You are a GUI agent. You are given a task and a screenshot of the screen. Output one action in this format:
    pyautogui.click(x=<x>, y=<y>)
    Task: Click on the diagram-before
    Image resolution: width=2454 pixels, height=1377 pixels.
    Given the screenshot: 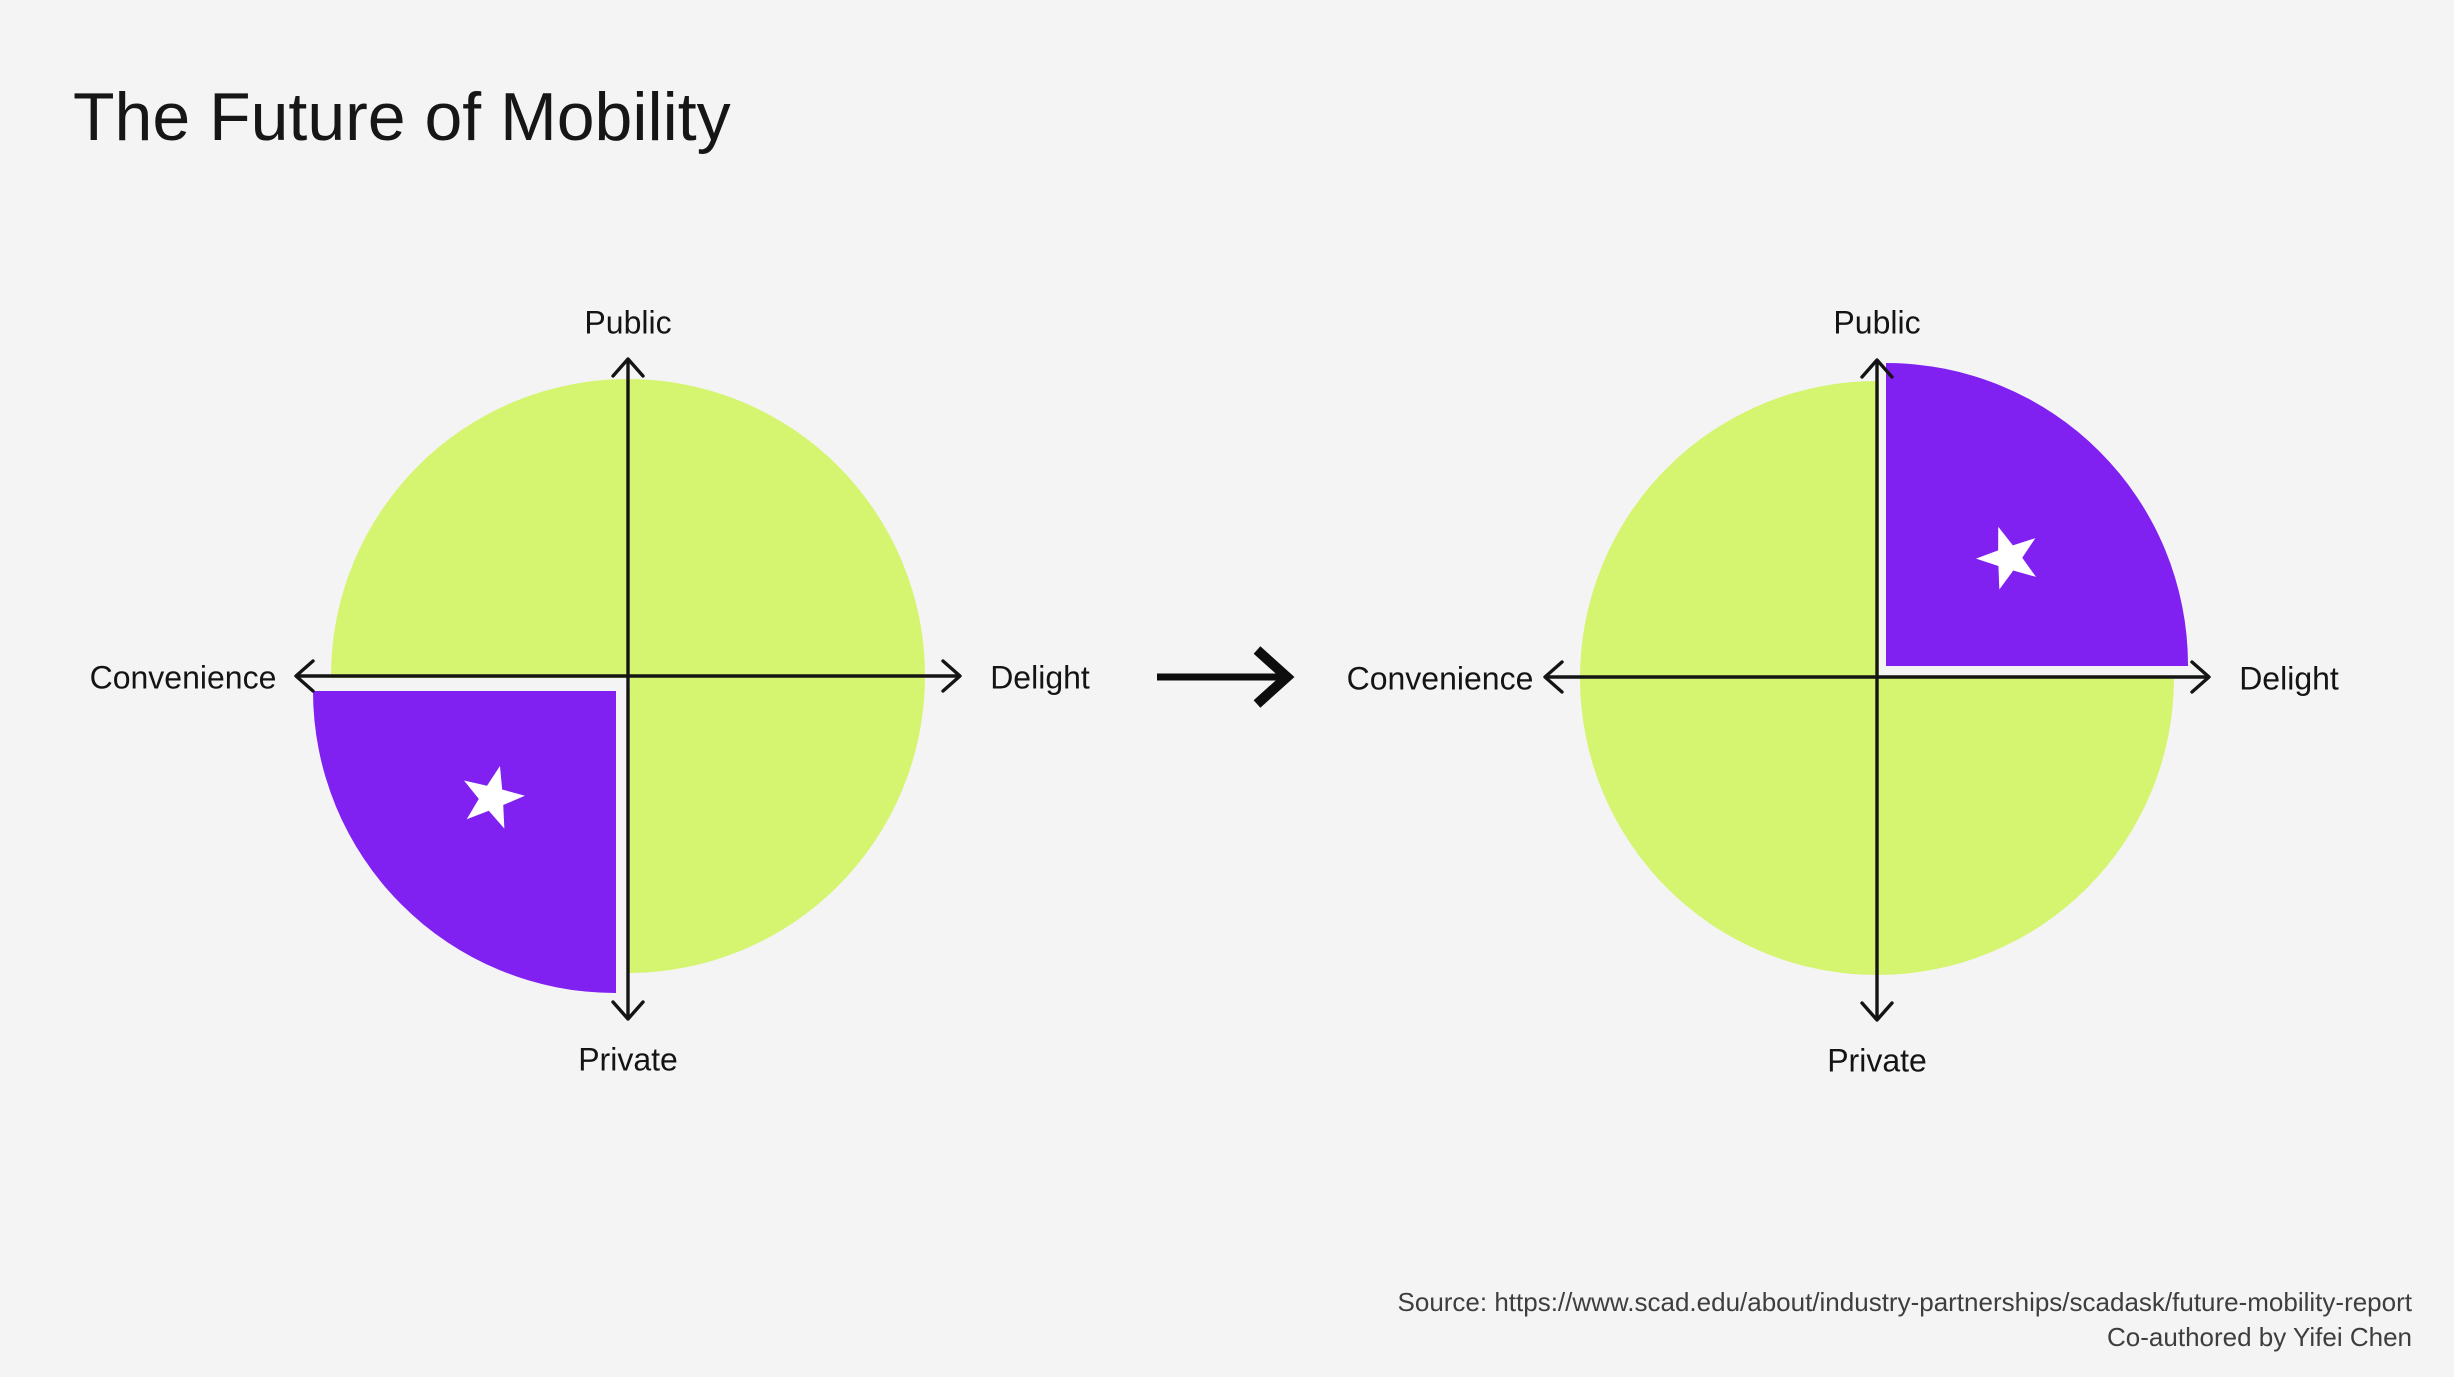 What is the action you would take?
    pyautogui.click(x=628, y=689)
    